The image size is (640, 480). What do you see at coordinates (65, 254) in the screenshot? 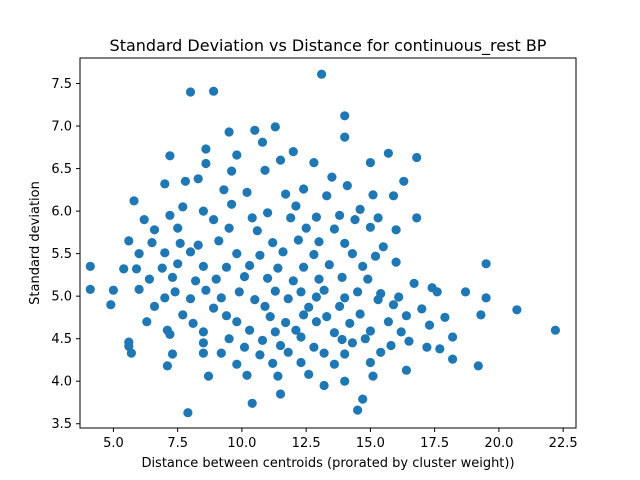
I see `y-axis: 3.5 4.0 4.5 5.0 5.5 6.0 6.5 7.0 7.5` at bounding box center [65, 254].